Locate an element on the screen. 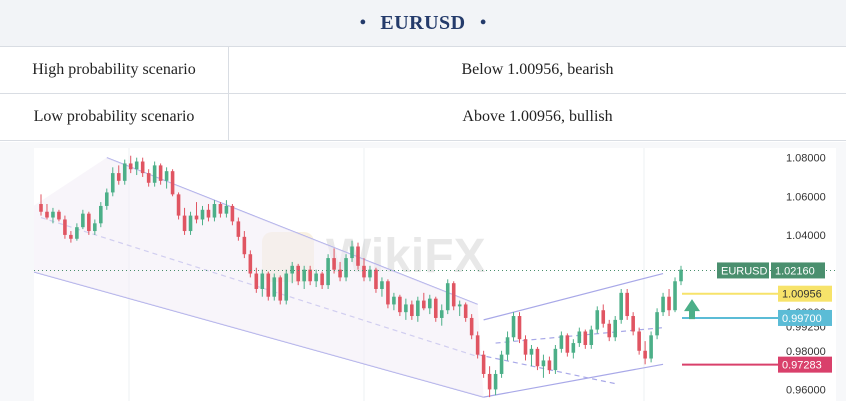 Image resolution: width=846 pixels, height=401 pixels. current-price-value: 1.02160 is located at coordinates (795, 271).